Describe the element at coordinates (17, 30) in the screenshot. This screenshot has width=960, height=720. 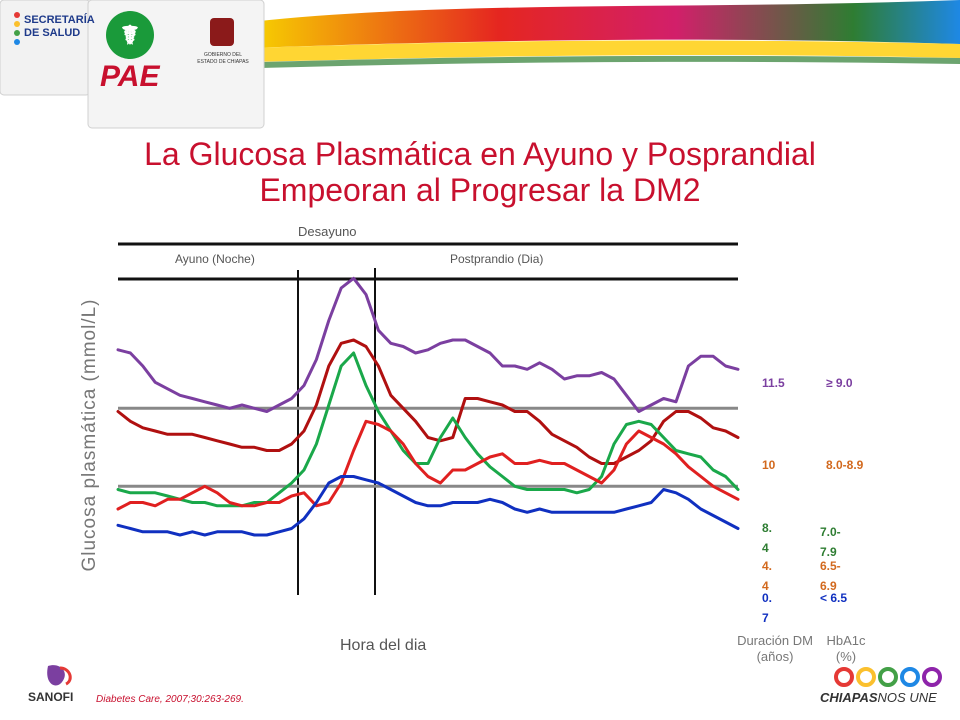
I see `secretaria-logo-dots` at that location.